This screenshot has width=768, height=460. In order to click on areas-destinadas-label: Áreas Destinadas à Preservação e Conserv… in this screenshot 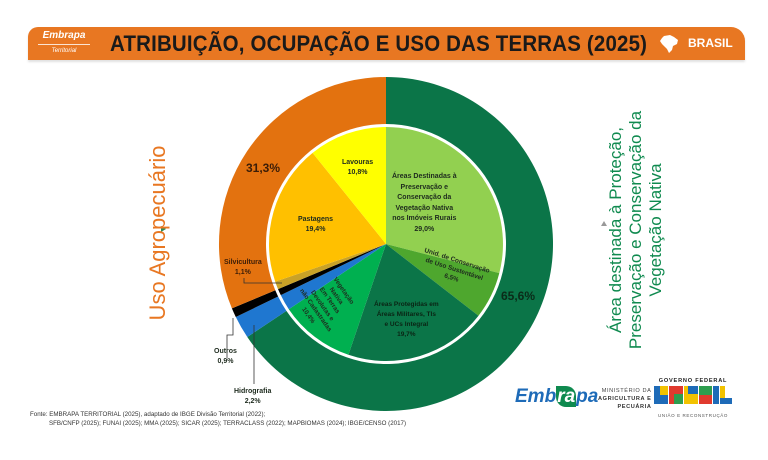, I will do `click(424, 203)`.